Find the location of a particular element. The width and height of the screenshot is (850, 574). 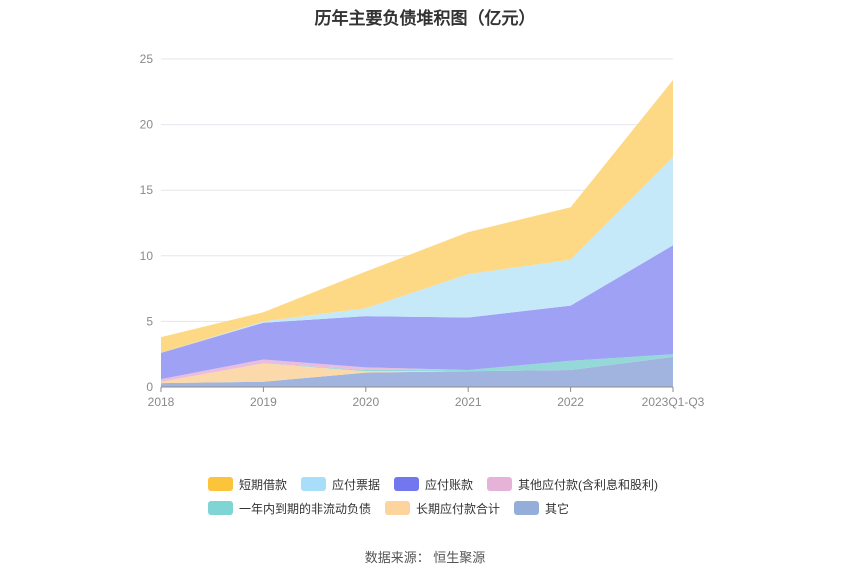

legend-label: 应付账款 is located at coordinates (449, 484).